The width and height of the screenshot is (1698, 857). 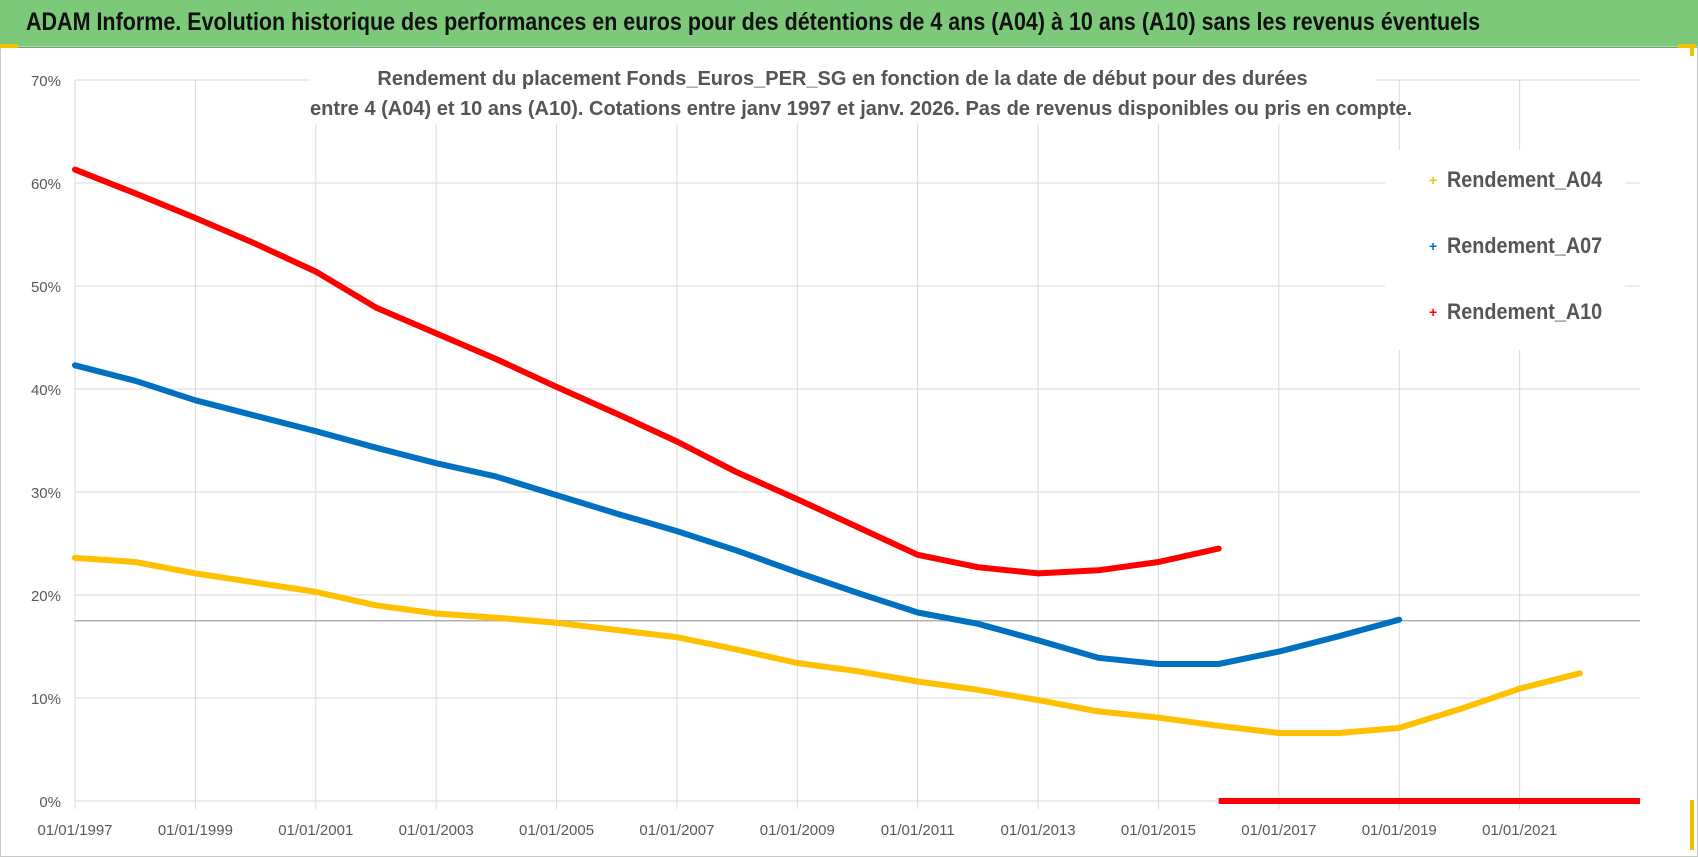 What do you see at coordinates (918, 830) in the screenshot?
I see `x-tick-label: 01/01/2011` at bounding box center [918, 830].